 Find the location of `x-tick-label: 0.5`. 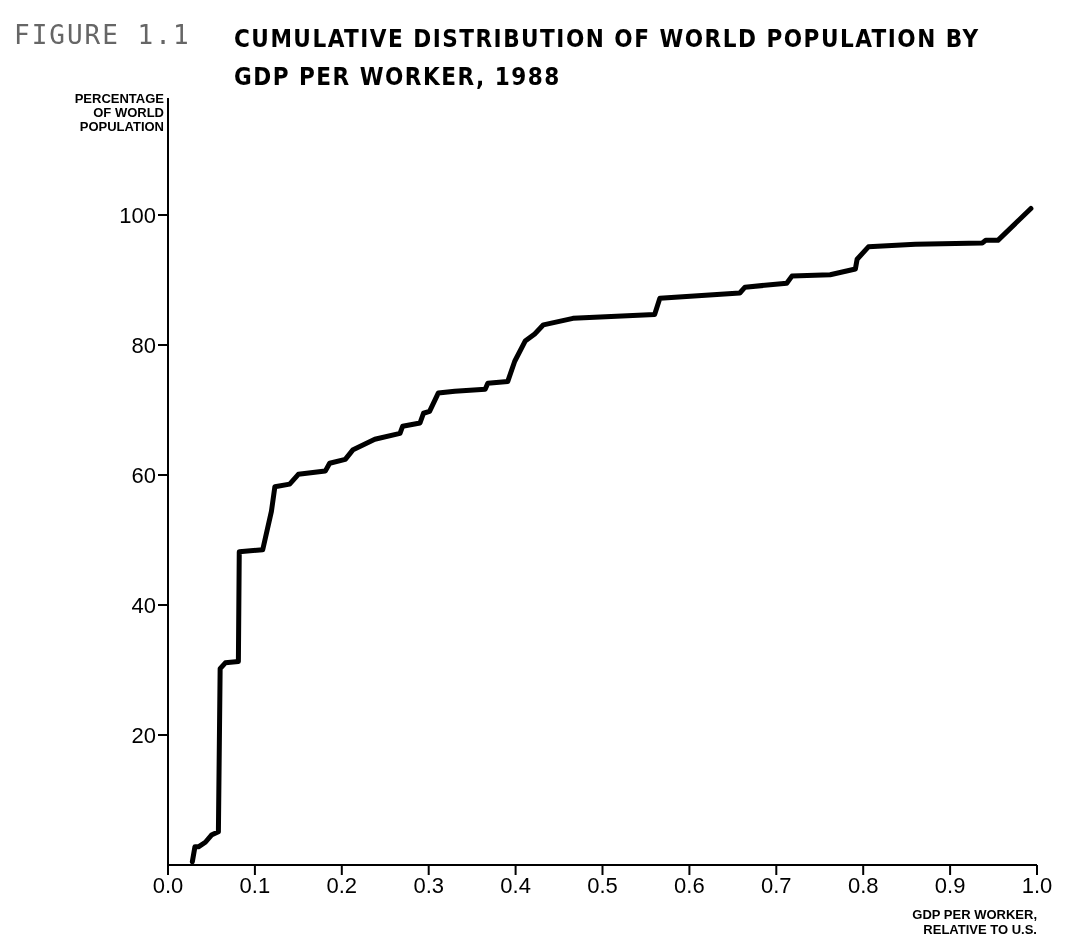

x-tick-label: 0.5 is located at coordinates (602, 885).